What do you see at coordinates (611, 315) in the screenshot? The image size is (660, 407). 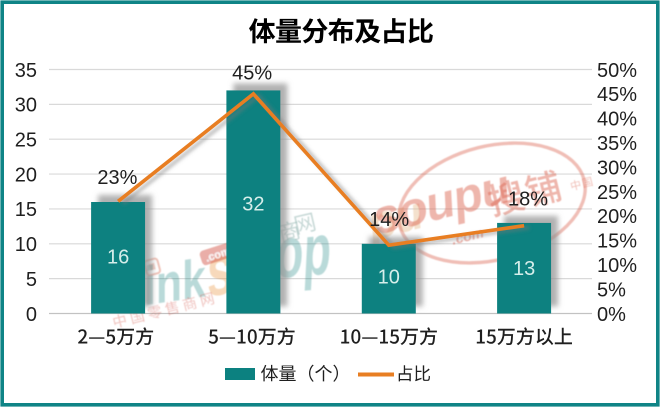 I see `svg-text: 0%` at bounding box center [611, 315].